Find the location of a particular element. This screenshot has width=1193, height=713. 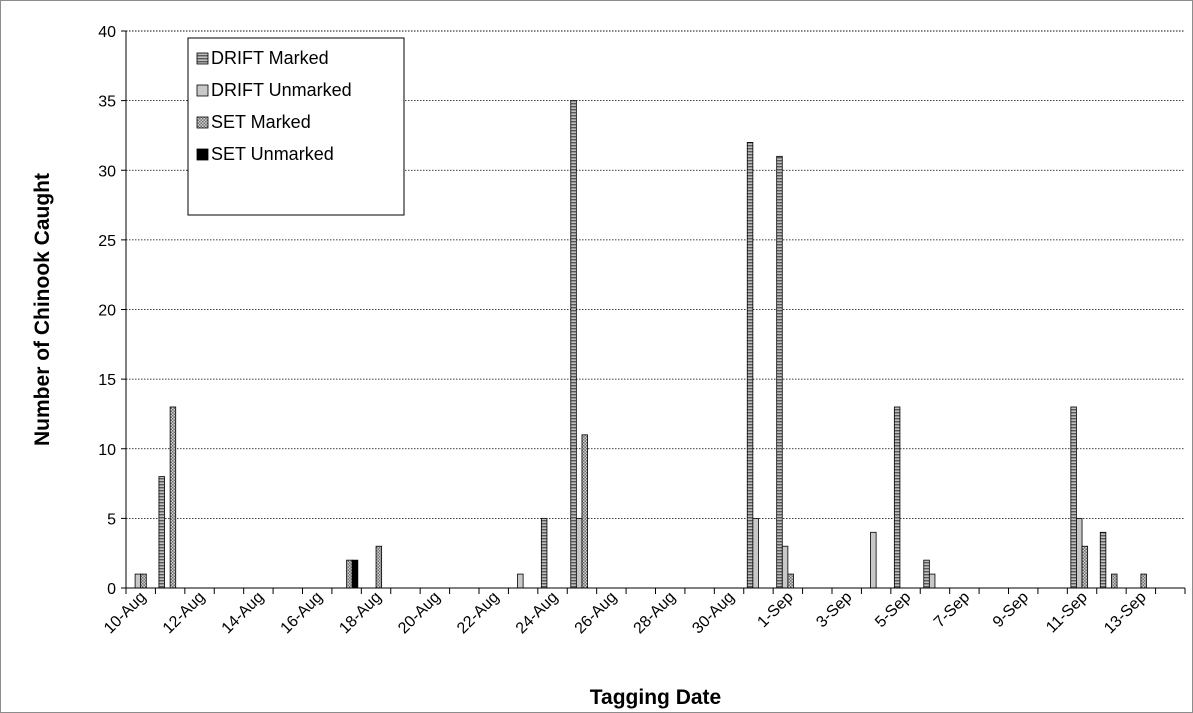

legend-label: DRIFT Marked is located at coordinates (270, 58).